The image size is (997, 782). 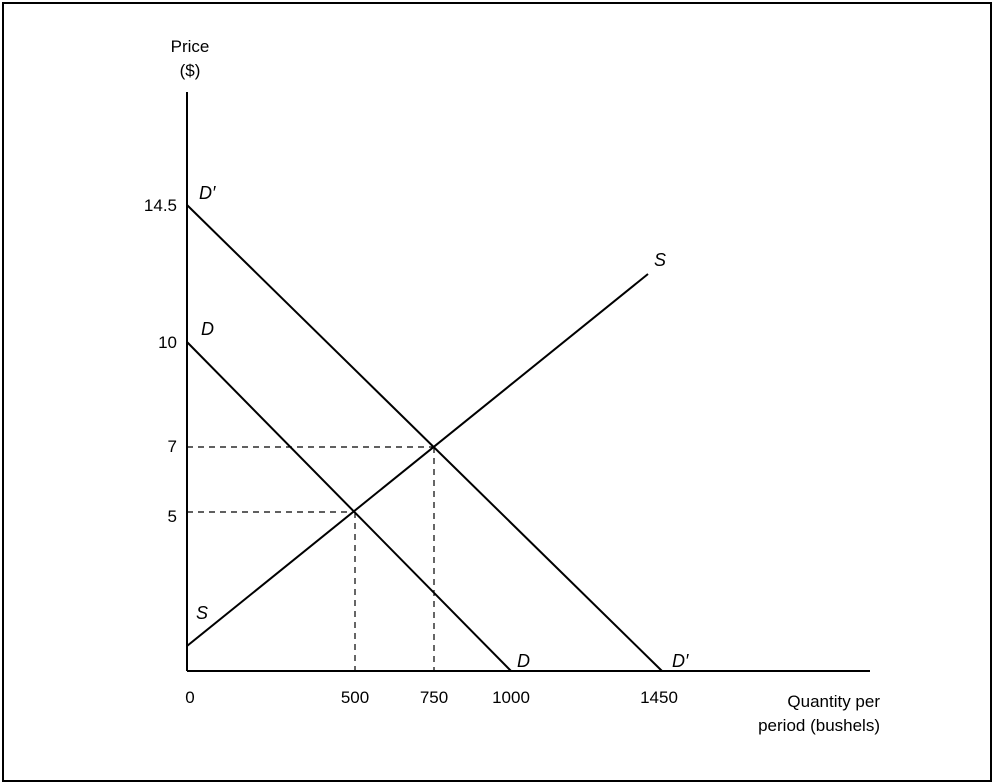 I want to click on x-tick-label: 1000, so click(x=511, y=697).